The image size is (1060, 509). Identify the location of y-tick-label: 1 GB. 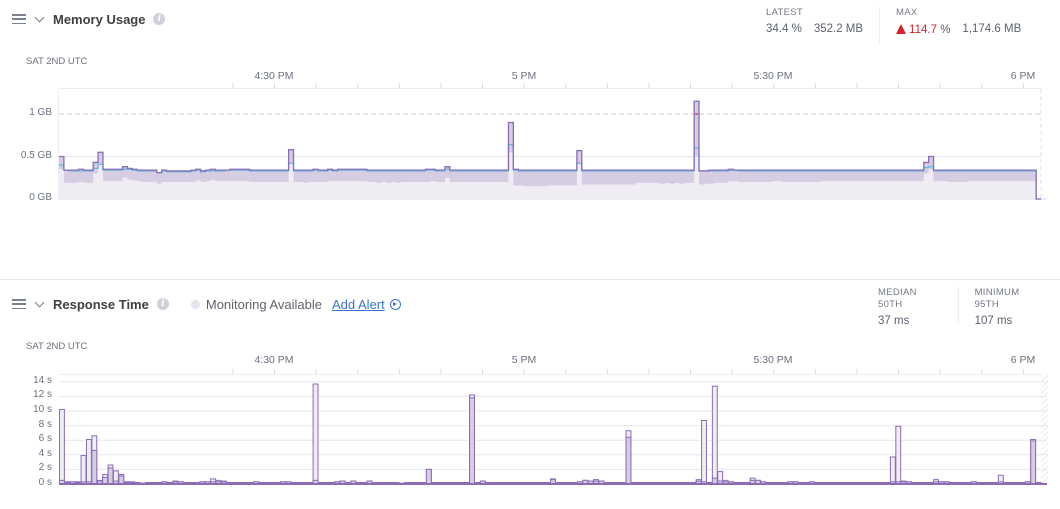
(40, 112).